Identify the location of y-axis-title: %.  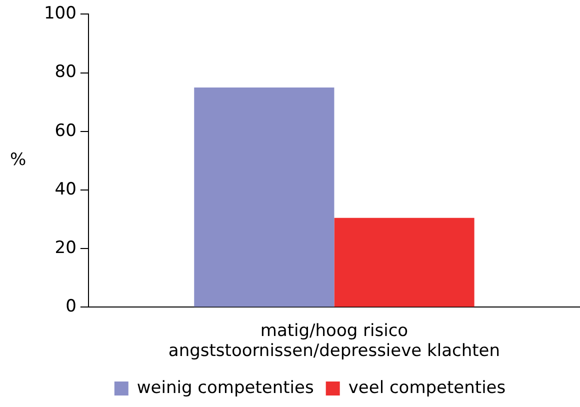
(18, 160).